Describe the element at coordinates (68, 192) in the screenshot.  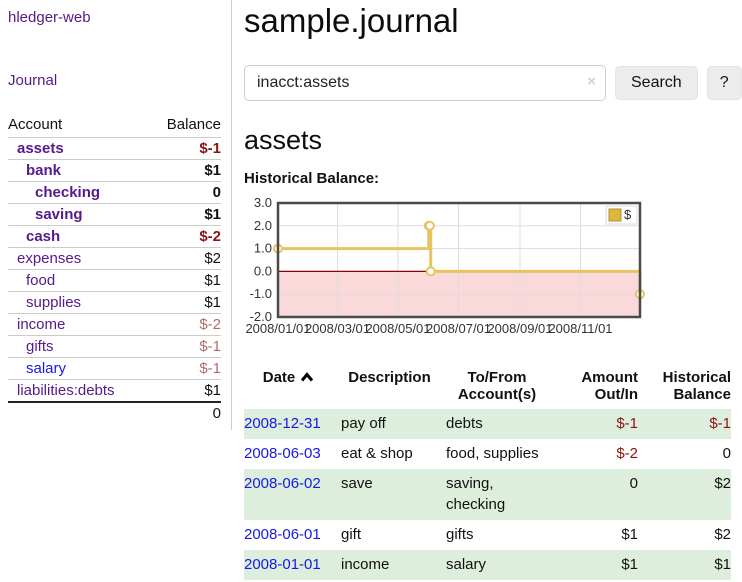
I see `sidebar-account-link-checking: checking` at that location.